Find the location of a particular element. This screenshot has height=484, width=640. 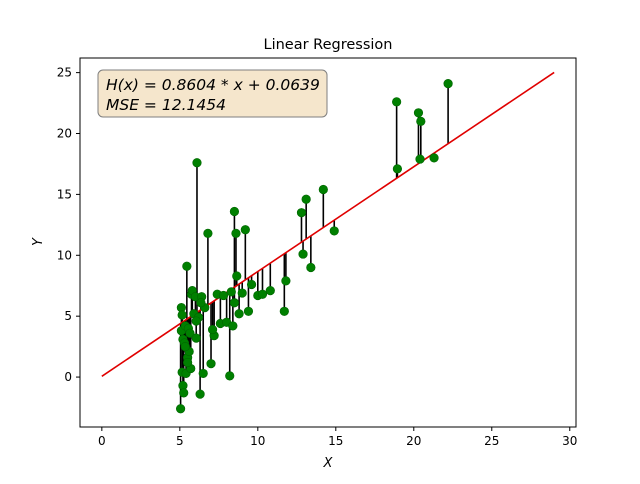

annotation-equation: H(x) = 0.8604 * x + 0.0639 is located at coordinates (213, 85).